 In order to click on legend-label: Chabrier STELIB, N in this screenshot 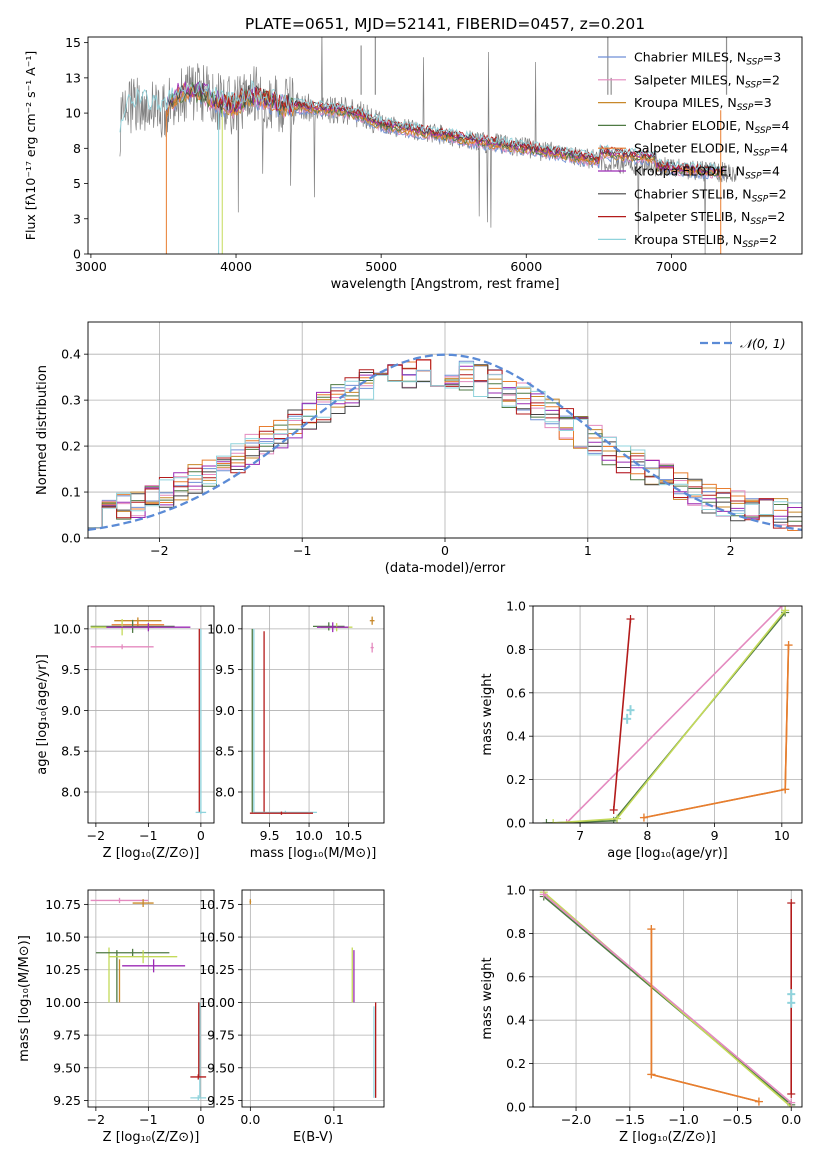, I will do `click(693, 193)`.